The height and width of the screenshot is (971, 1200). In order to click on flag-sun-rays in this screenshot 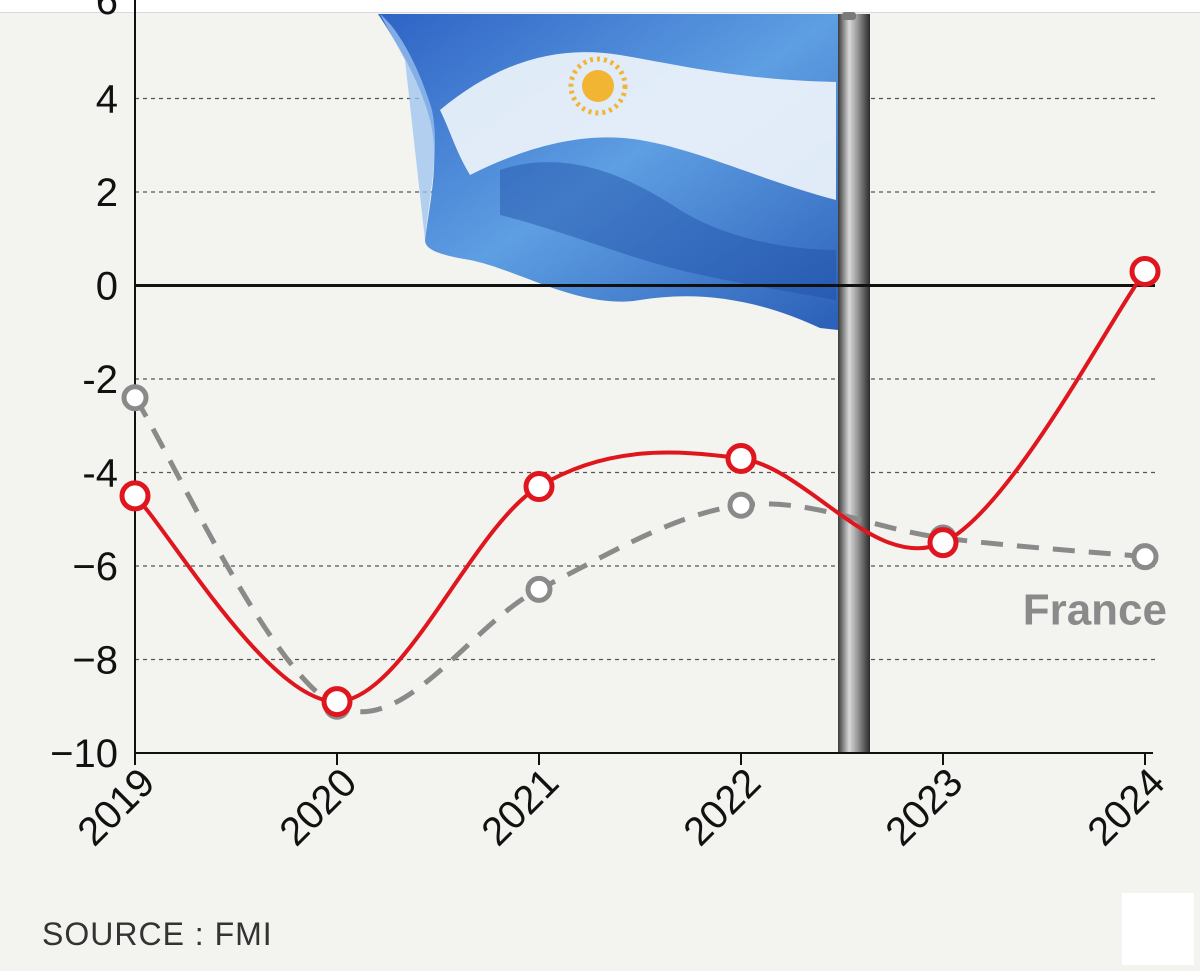, I will do `click(598, 86)`.